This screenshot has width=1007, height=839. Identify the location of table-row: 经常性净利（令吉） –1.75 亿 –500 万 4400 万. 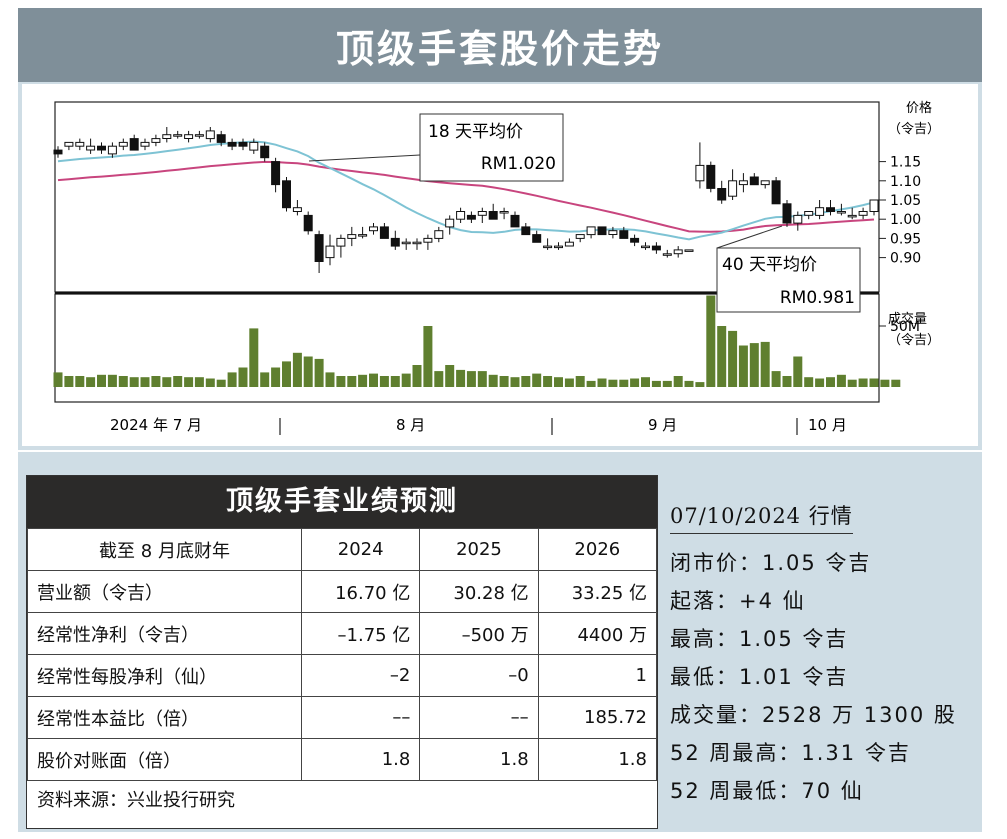
(342, 633).